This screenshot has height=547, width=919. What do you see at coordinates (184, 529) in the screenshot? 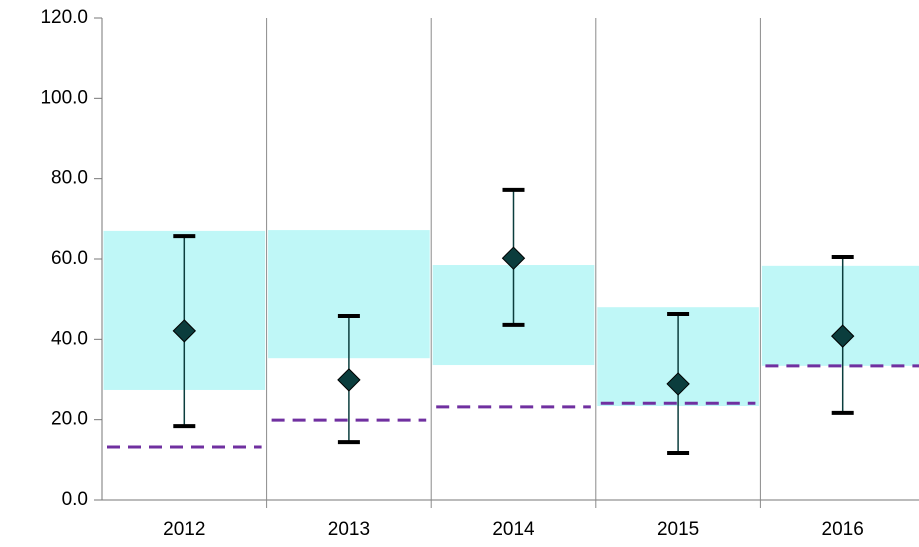
I see `x-tick-label: 2012` at bounding box center [184, 529].